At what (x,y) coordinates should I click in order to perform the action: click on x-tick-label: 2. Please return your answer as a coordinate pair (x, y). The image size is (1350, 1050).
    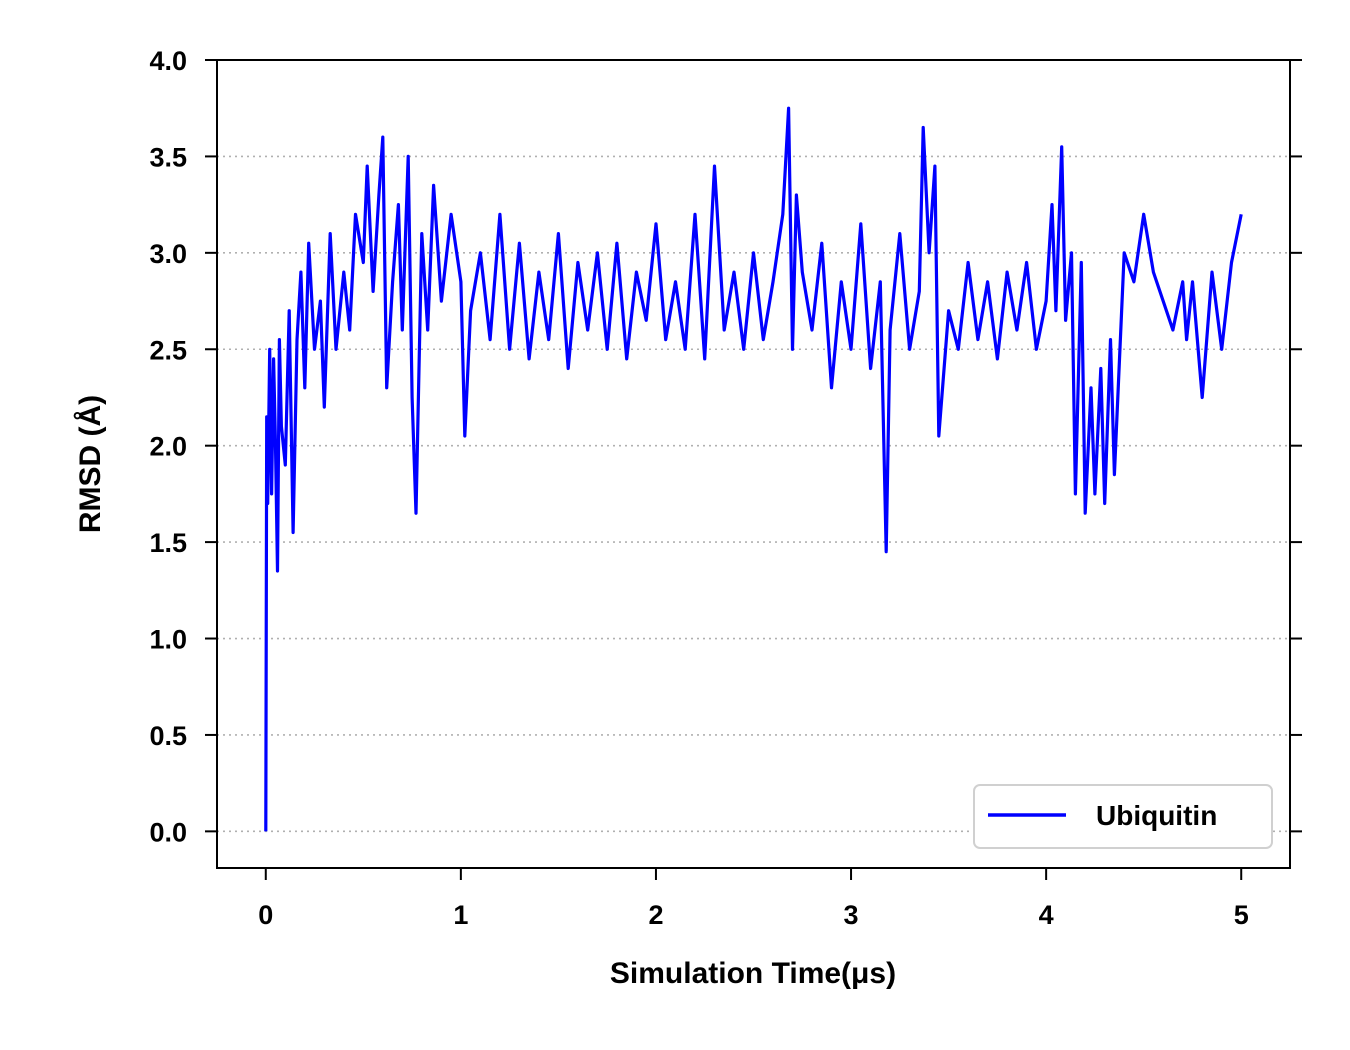
    Looking at the image, I should click on (655, 915).